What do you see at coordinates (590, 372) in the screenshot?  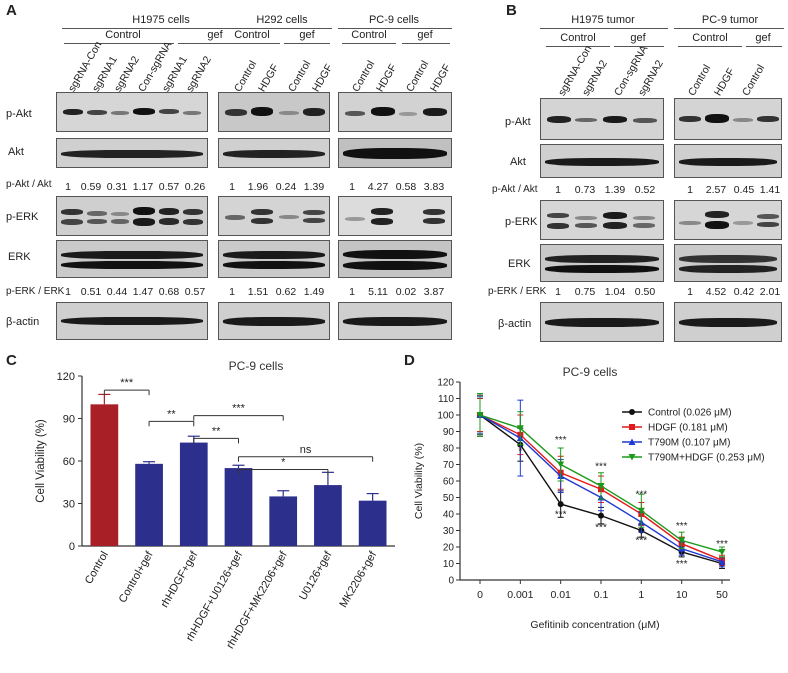 I see `chart-title: PC-9 cells` at bounding box center [590, 372].